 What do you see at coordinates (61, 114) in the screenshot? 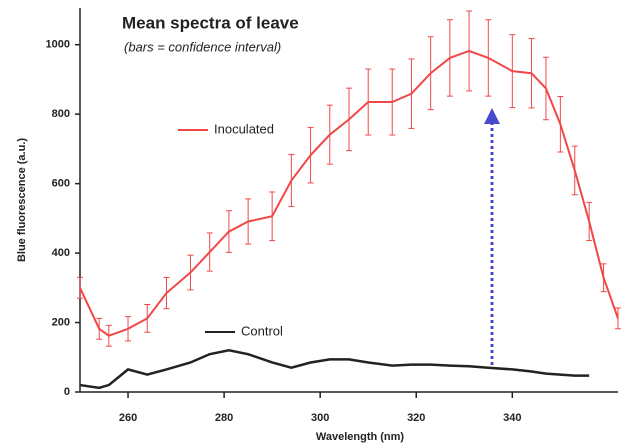
I see `y-tick-label: 800` at bounding box center [61, 114].